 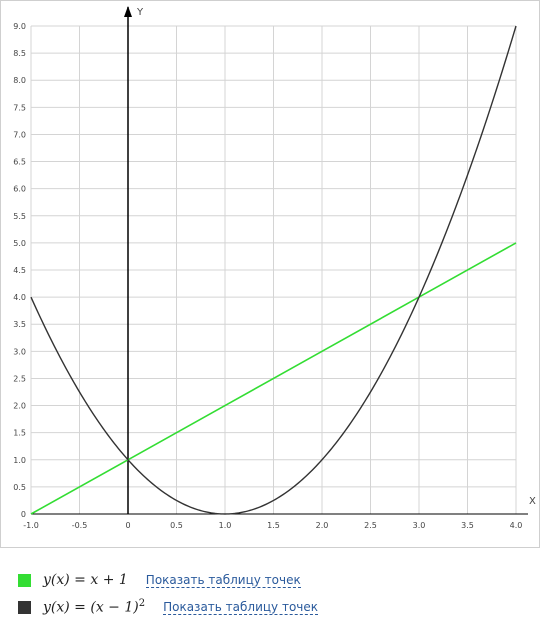 What do you see at coordinates (19, 216) in the screenshot?
I see `y-tick-label-11: 5.5` at bounding box center [19, 216].